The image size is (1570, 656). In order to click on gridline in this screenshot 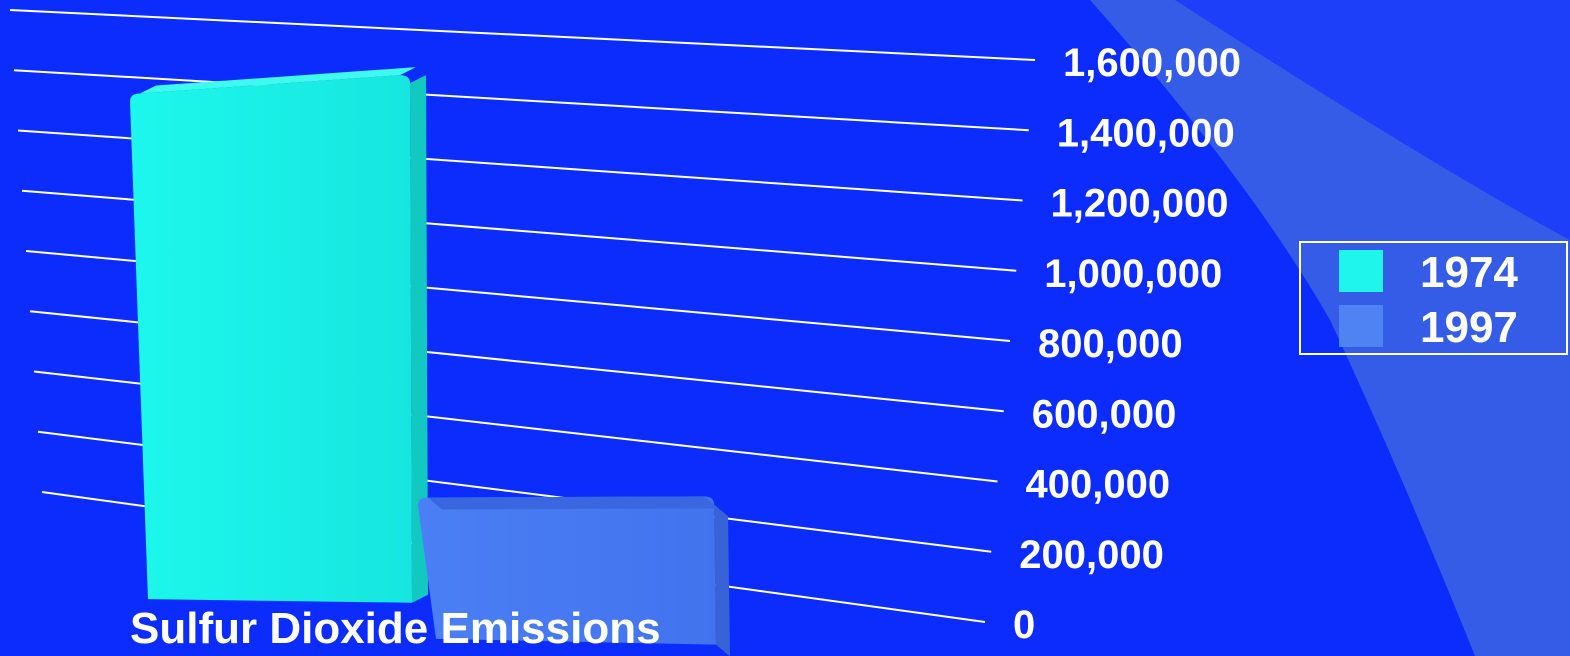, I will do `click(522, 35)`.